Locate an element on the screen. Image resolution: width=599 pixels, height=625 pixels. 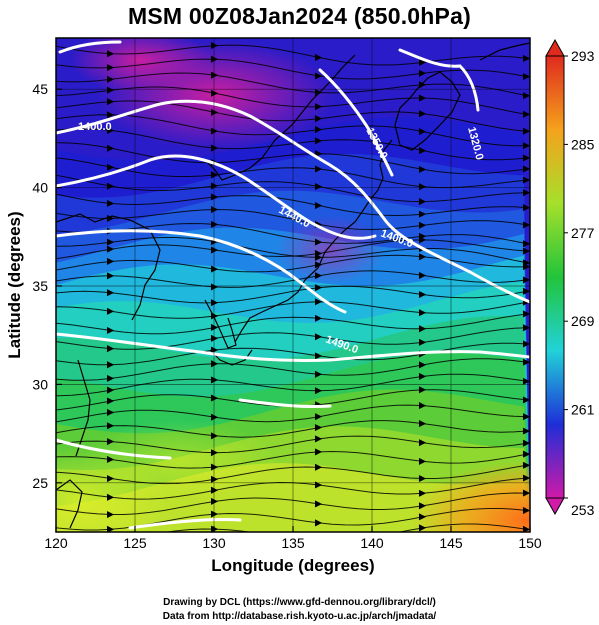
lon-tick-label: 130 is located at coordinates (214, 543).